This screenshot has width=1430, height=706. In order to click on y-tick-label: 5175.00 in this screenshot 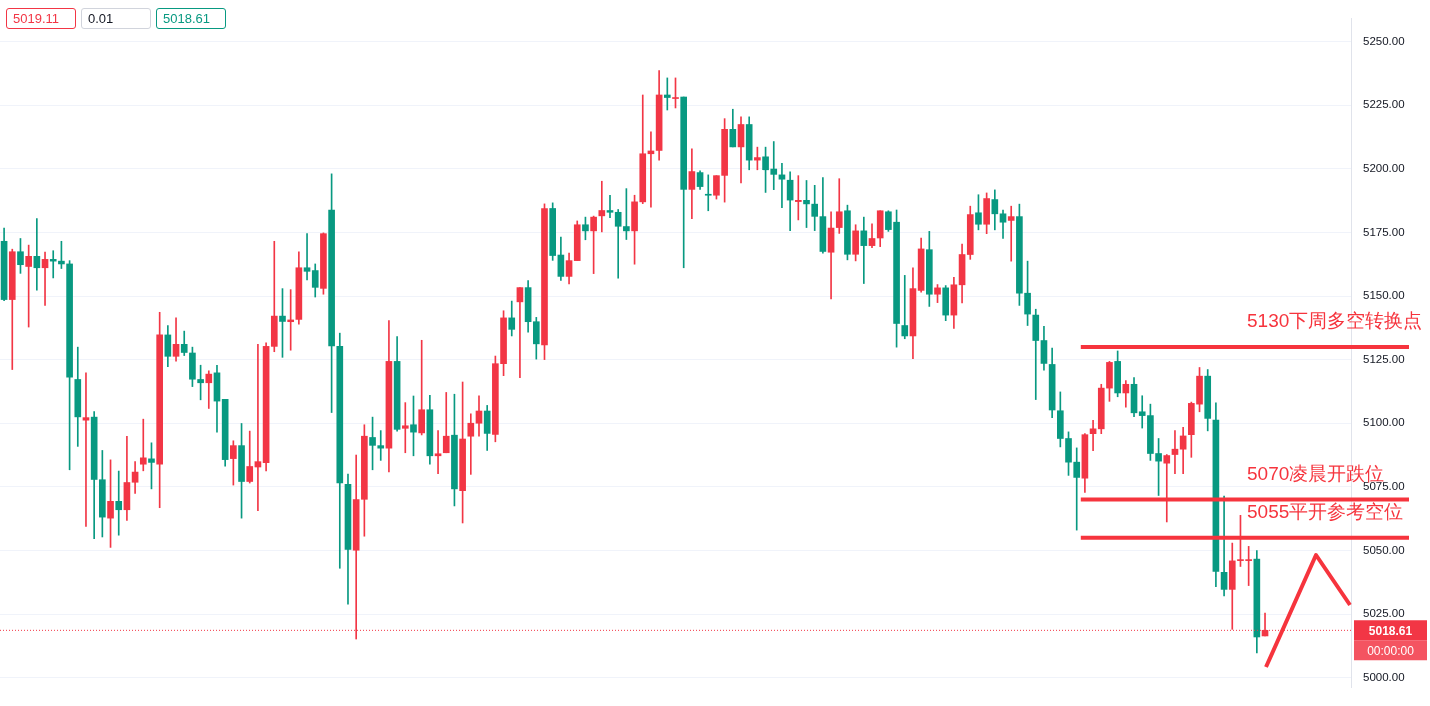, I will do `click(1384, 231)`.